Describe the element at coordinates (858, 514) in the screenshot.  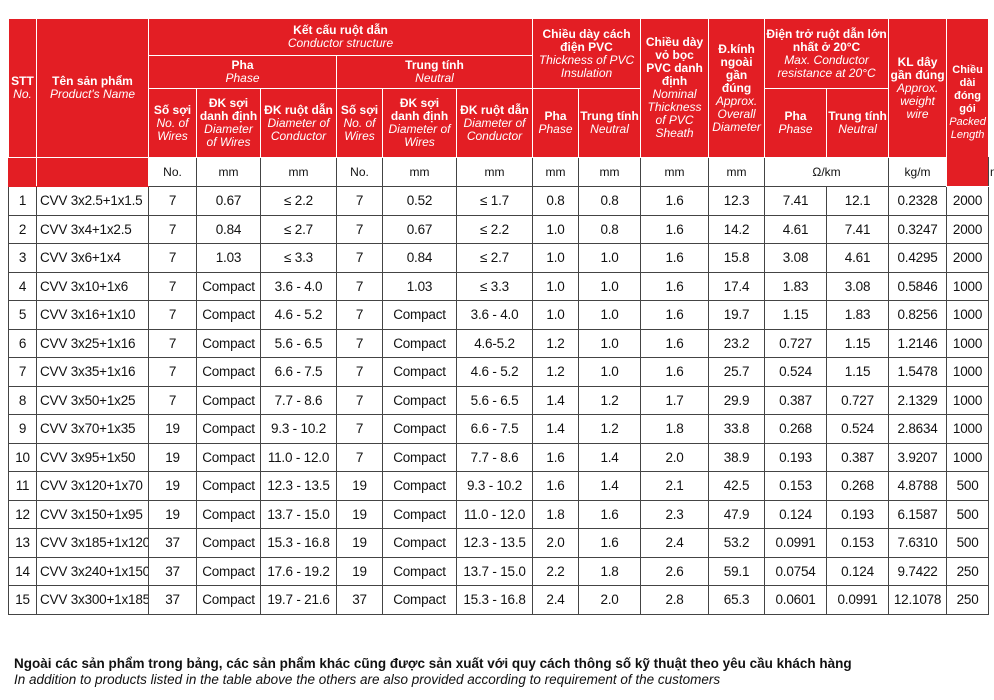
I see `table-cell: 0.193` at that location.